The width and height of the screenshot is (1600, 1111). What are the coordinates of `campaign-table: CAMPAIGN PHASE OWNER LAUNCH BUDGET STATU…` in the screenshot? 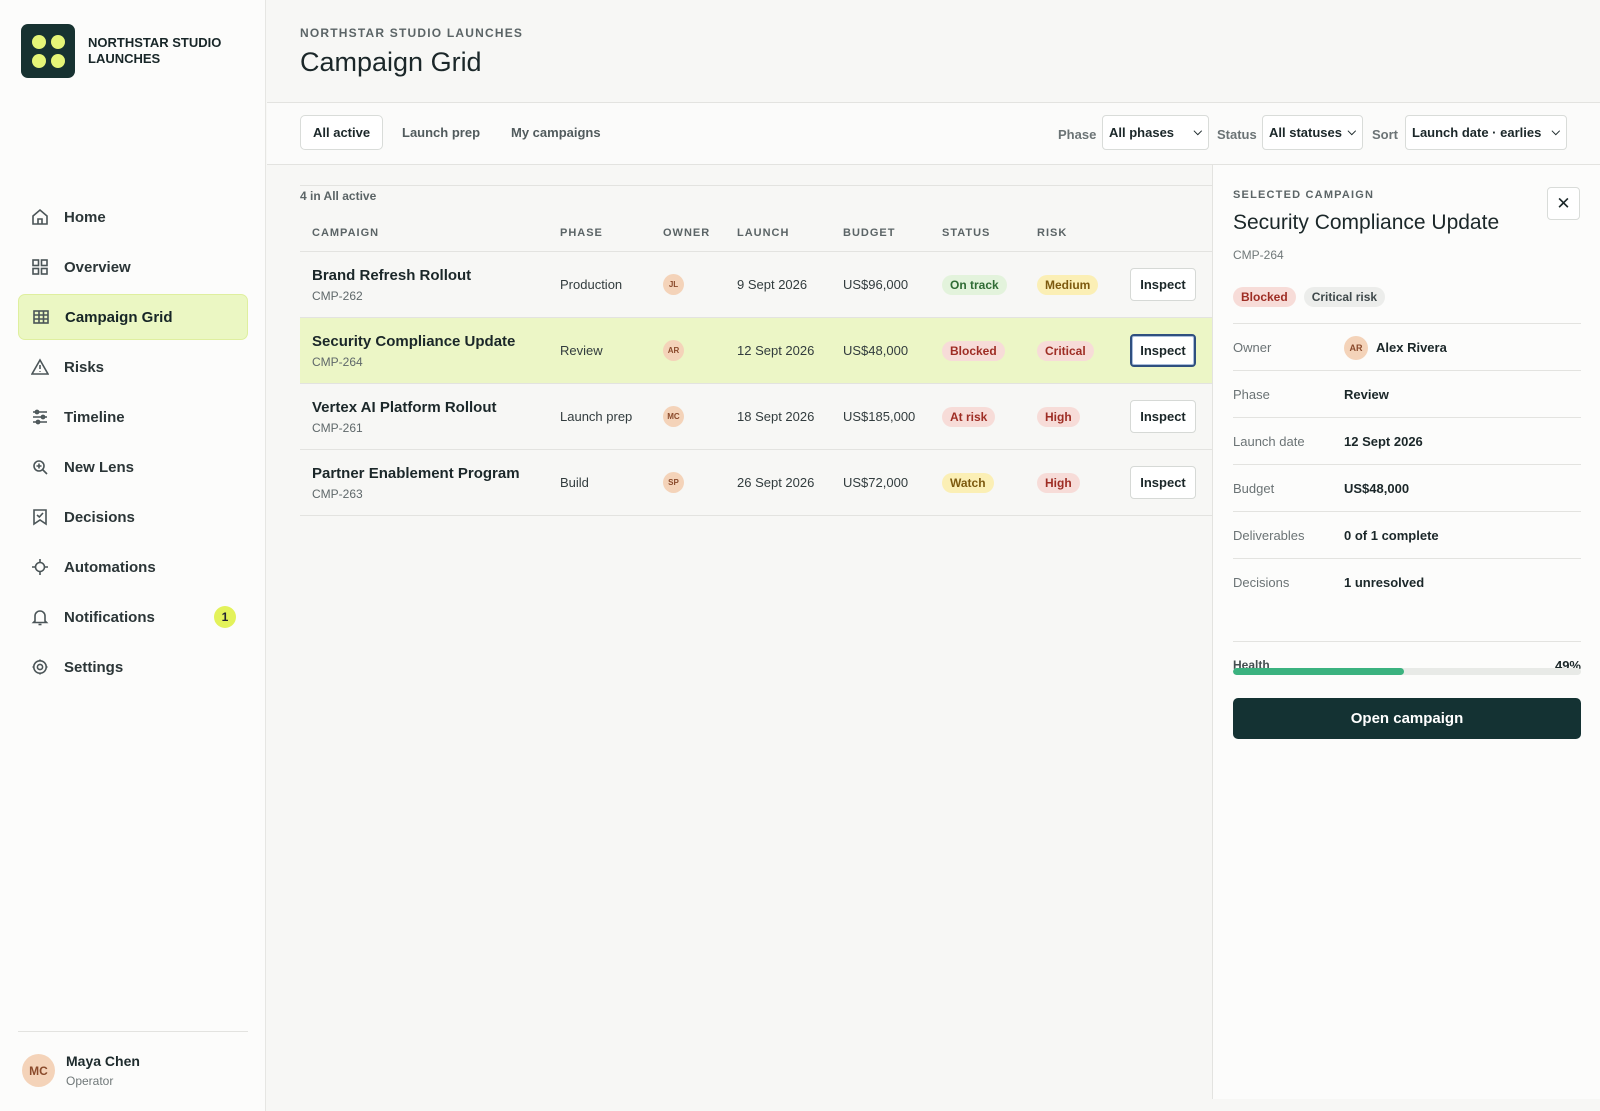 It's located at (756, 371).